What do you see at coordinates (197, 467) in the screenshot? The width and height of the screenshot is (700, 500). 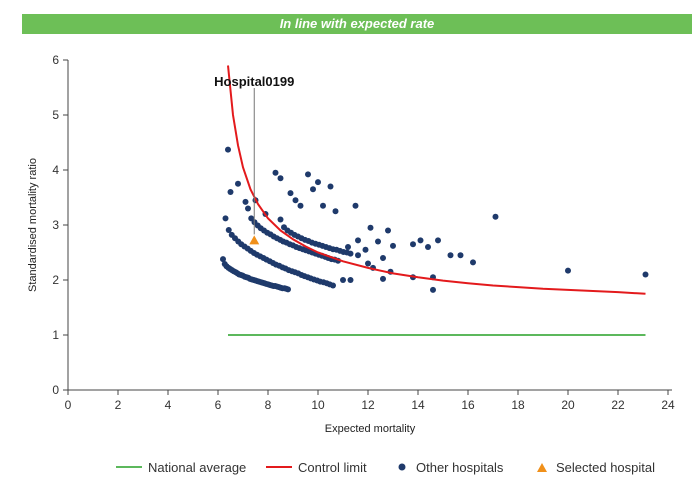 I see `legend-label-national-average: National average` at bounding box center [197, 467].